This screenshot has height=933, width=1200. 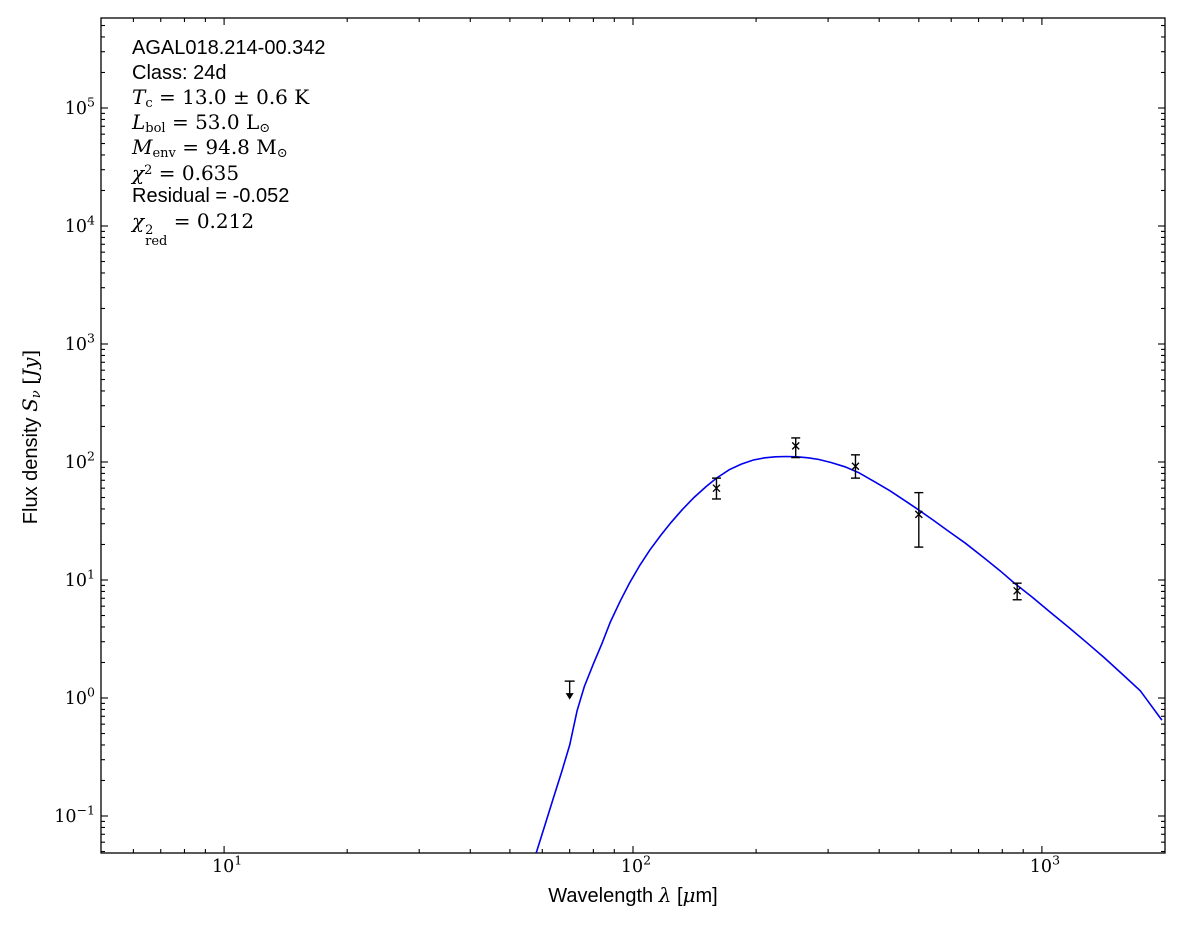 I want to click on data-point-250um, so click(x=796, y=448).